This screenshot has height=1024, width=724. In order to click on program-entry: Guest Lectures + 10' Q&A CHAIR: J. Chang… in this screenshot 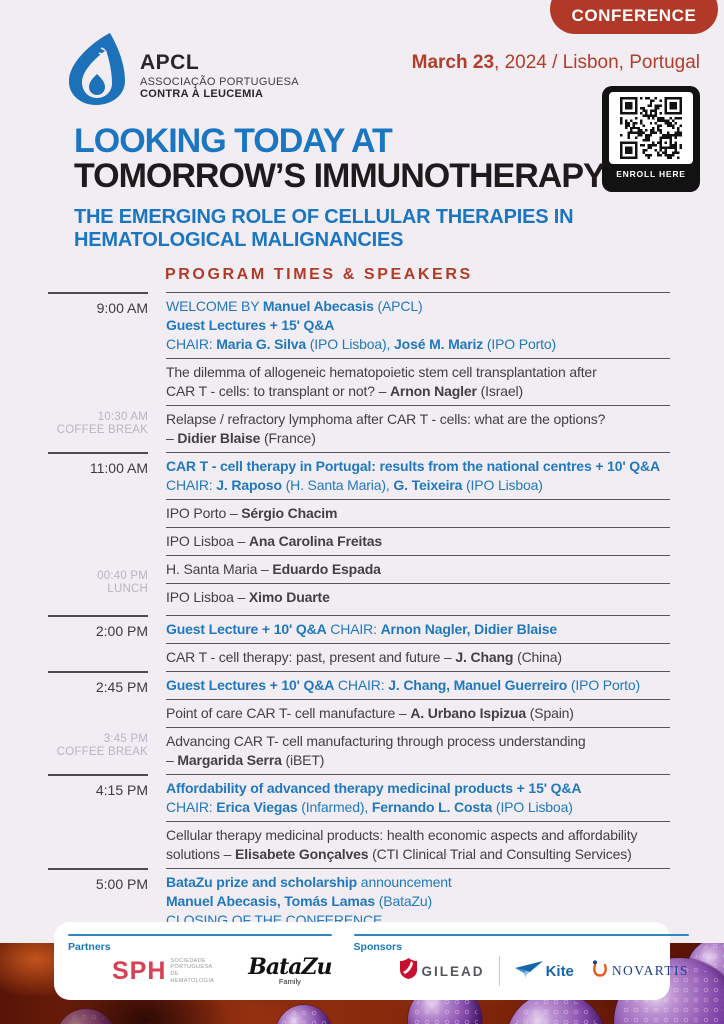, I will do `click(418, 685)`.